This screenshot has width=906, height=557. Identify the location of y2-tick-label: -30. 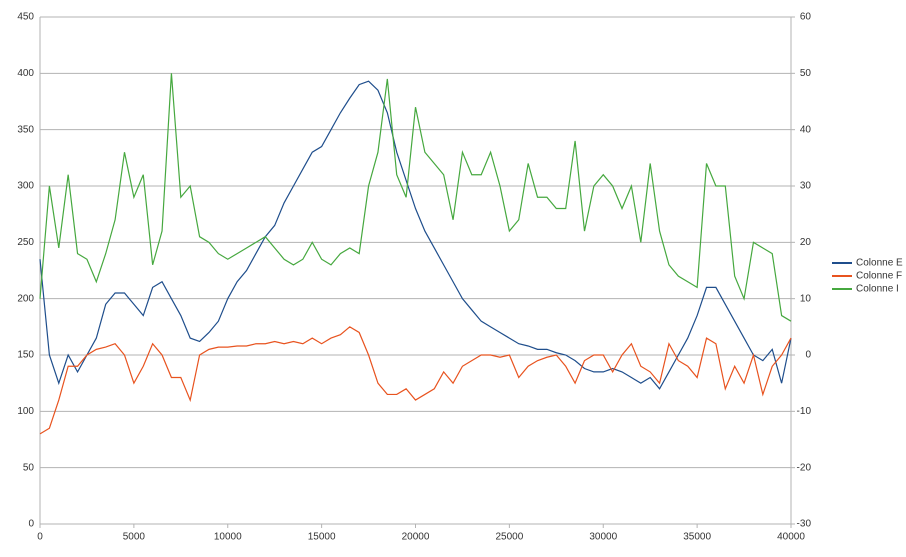
(804, 524).